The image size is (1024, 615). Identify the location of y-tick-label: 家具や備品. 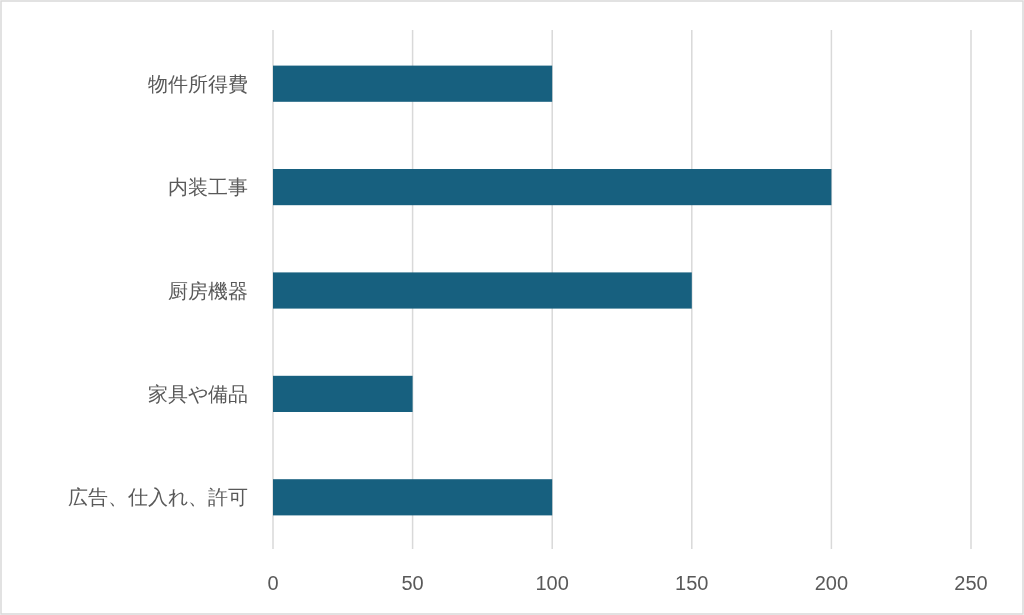
(198, 393).